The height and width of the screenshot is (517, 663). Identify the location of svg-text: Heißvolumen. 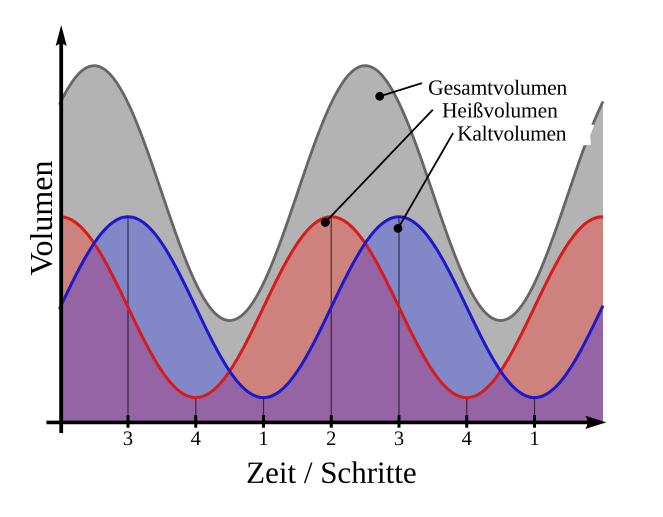
(500, 110).